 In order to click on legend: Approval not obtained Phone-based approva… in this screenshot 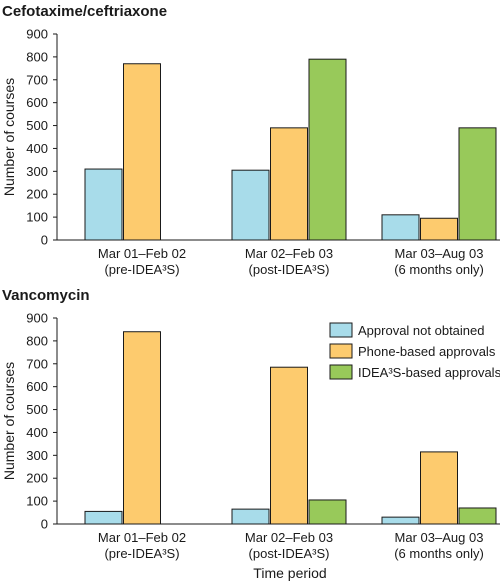, I will do `click(414, 351)`.